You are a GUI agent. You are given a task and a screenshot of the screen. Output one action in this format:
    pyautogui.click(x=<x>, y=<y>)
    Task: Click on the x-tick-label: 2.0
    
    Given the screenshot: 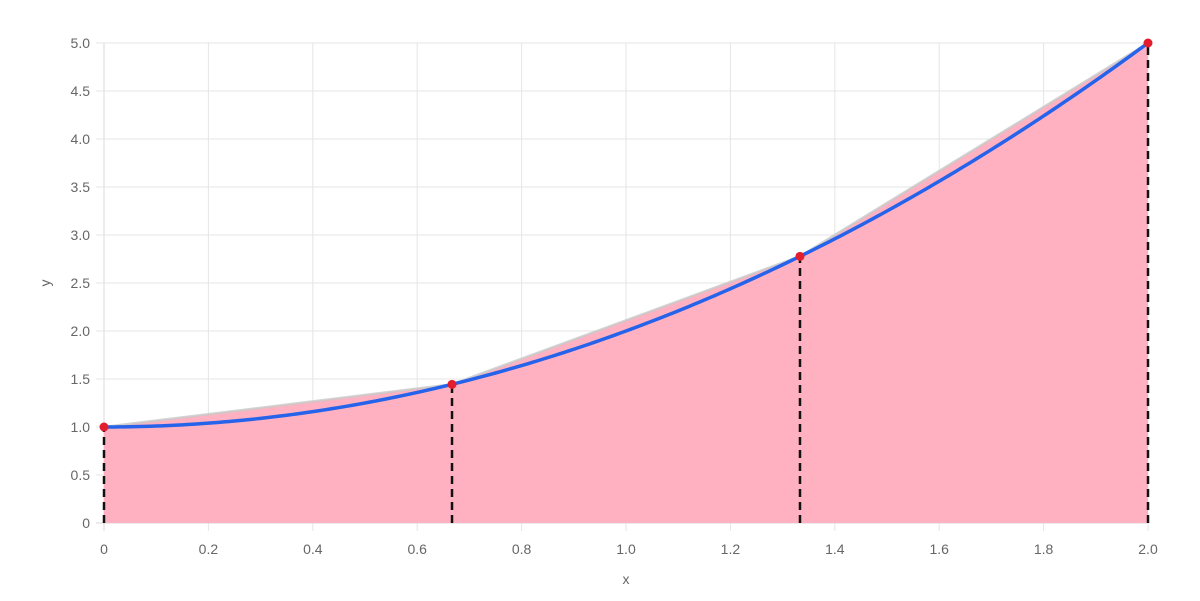 What is the action you would take?
    pyautogui.click(x=1148, y=549)
    